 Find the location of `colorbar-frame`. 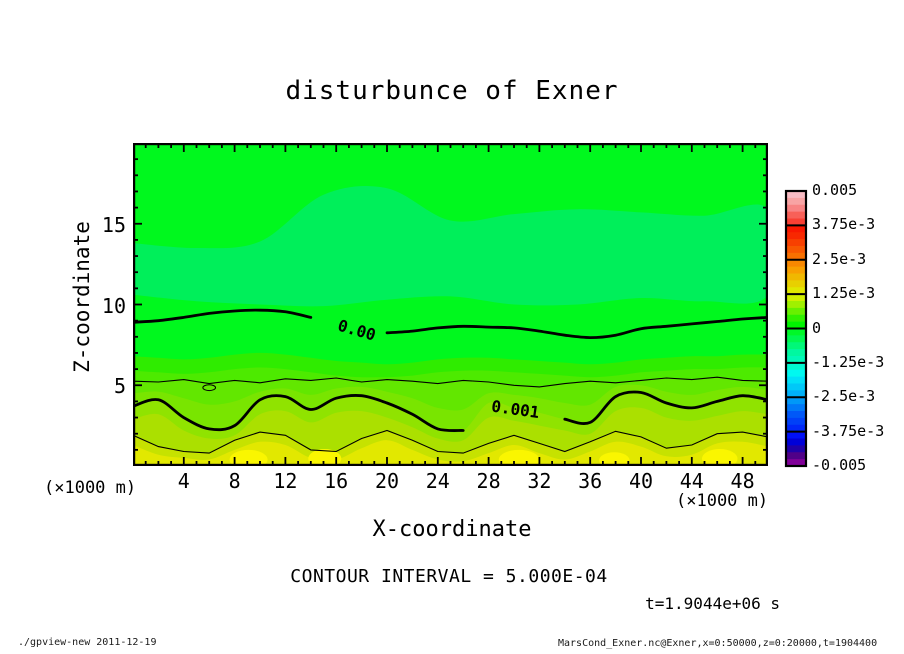

colorbar-frame is located at coordinates (796, 328).